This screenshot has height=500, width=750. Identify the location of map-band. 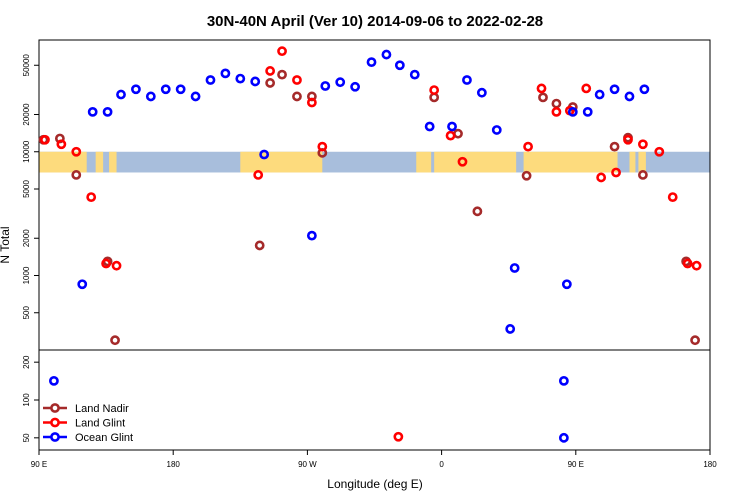
(374, 162).